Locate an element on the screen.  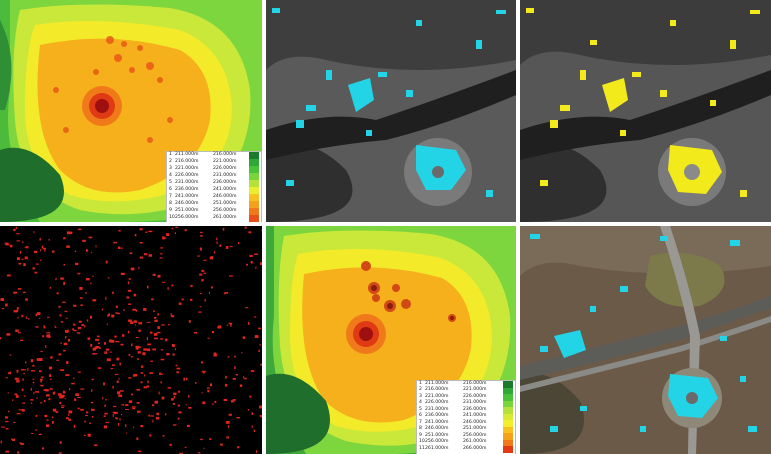
legend-high: 256.000m is located at coordinates (475, 435).